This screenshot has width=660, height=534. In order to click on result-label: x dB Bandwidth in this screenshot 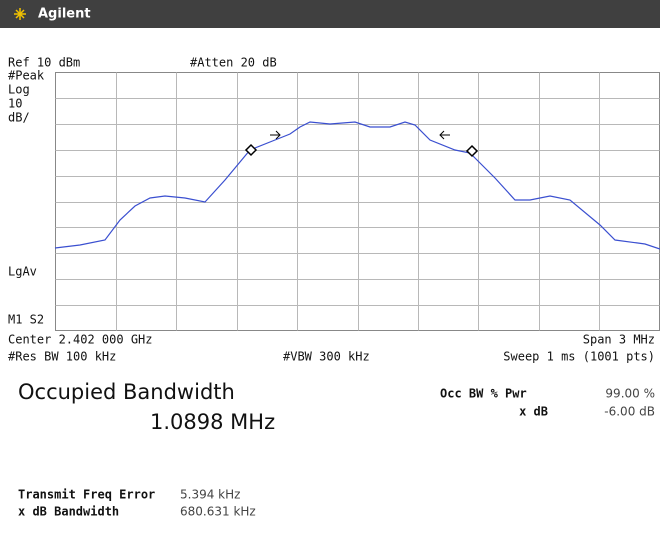, I will do `click(68, 512)`.